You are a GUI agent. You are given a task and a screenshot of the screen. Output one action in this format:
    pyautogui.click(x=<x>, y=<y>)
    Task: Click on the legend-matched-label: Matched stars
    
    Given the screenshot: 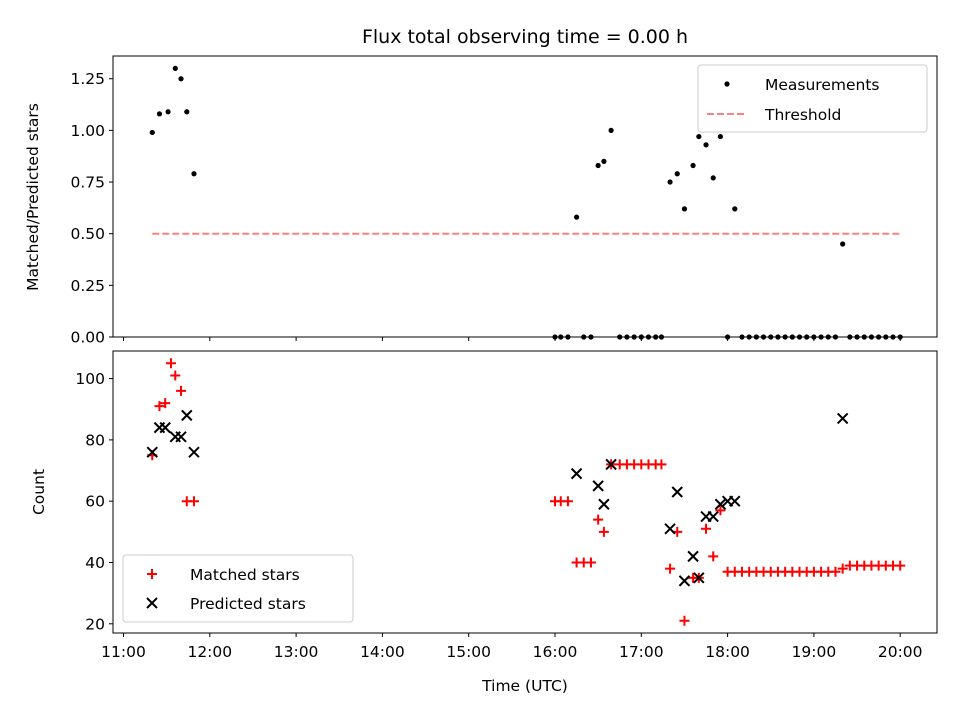 What is the action you would take?
    pyautogui.click(x=245, y=575)
    